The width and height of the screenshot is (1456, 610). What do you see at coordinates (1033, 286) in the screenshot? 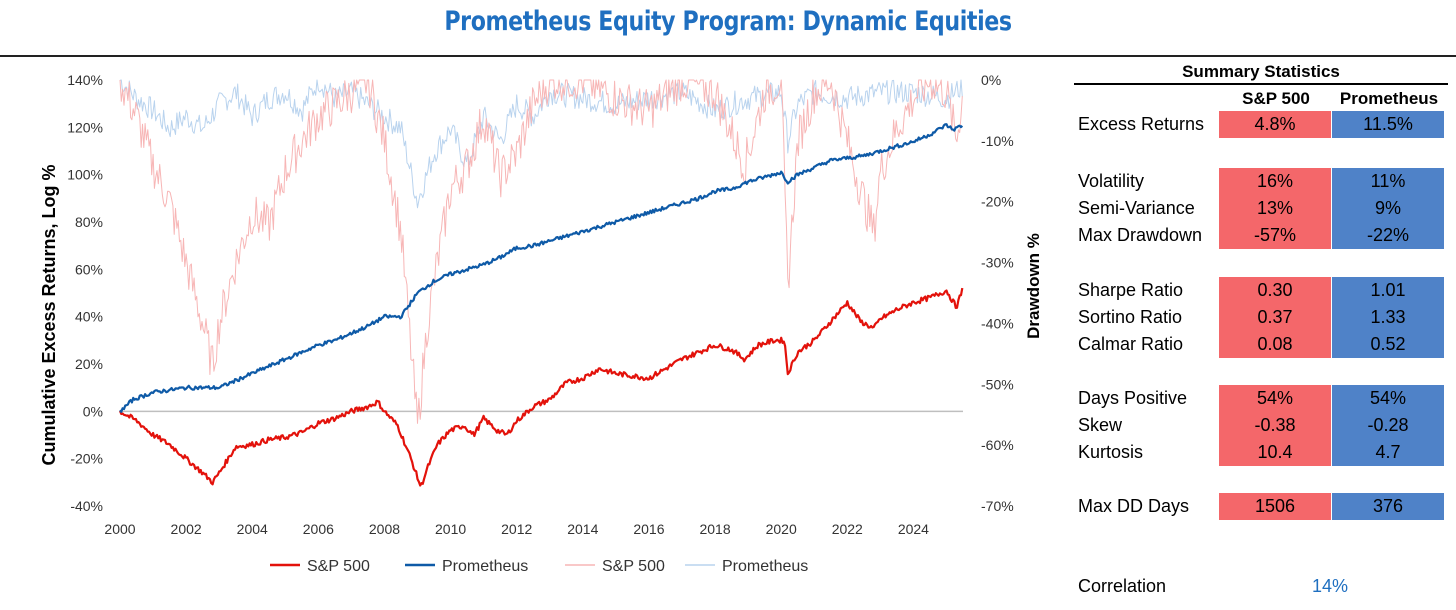
I see `y2-axis-label: Drawdown %` at bounding box center [1033, 286].